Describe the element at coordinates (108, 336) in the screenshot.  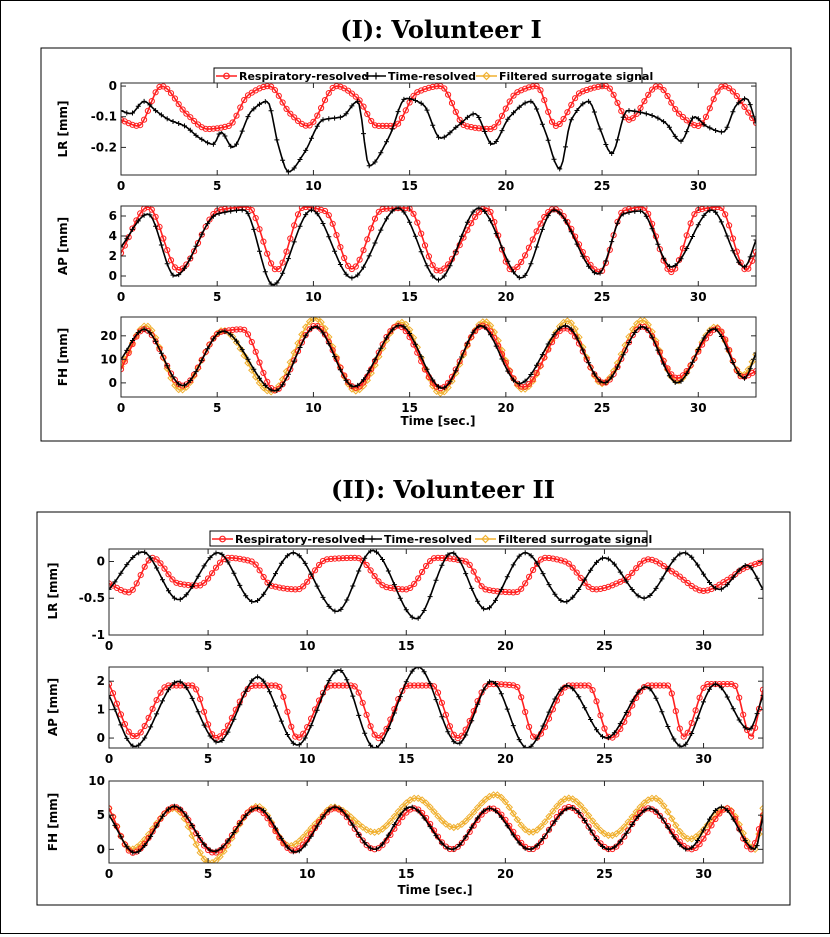
I see `y-tick-label: 20` at that location.